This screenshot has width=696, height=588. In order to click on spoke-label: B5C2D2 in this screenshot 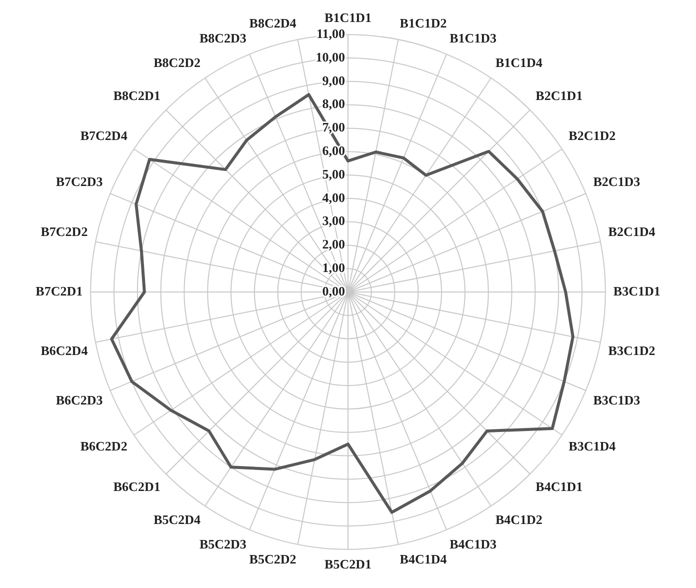, I will do `click(272, 558)`.